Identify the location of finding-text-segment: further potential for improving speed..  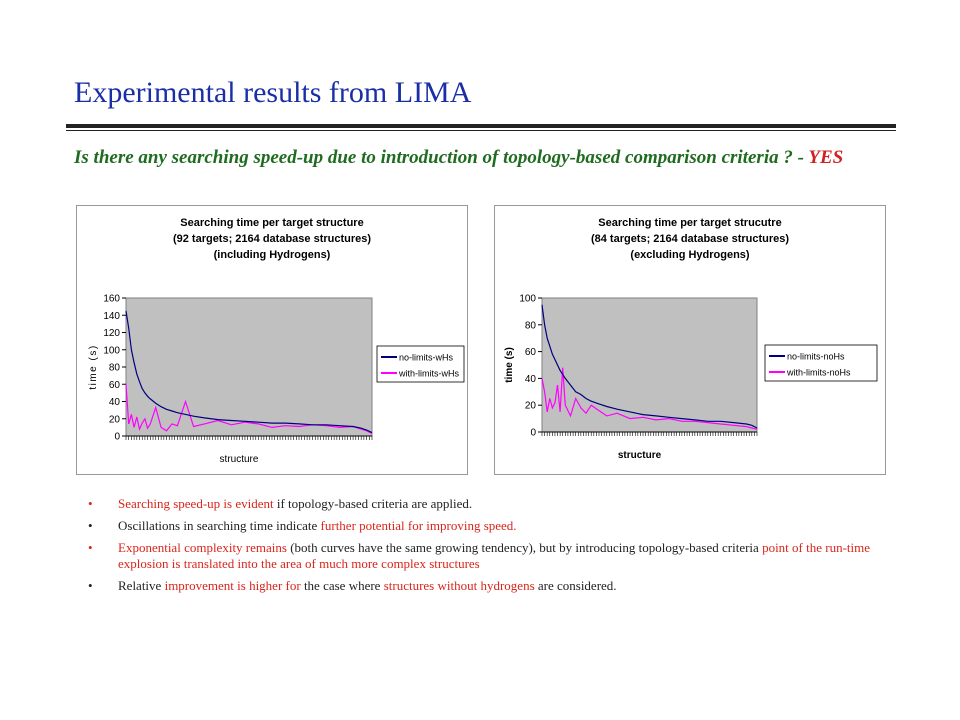
(418, 525).